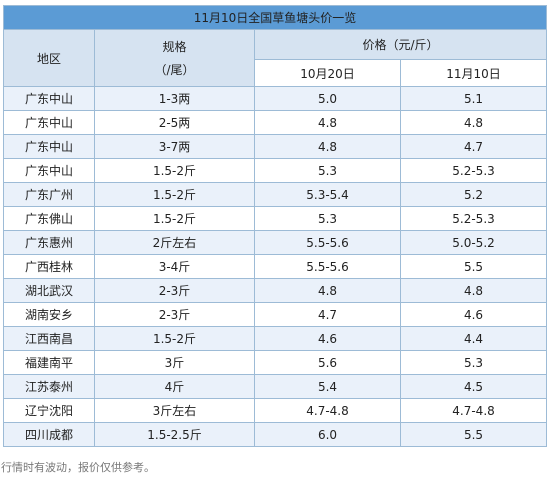 The image size is (550, 478). I want to click on cell-price-date-2: 4.7-4.8, so click(473, 410).